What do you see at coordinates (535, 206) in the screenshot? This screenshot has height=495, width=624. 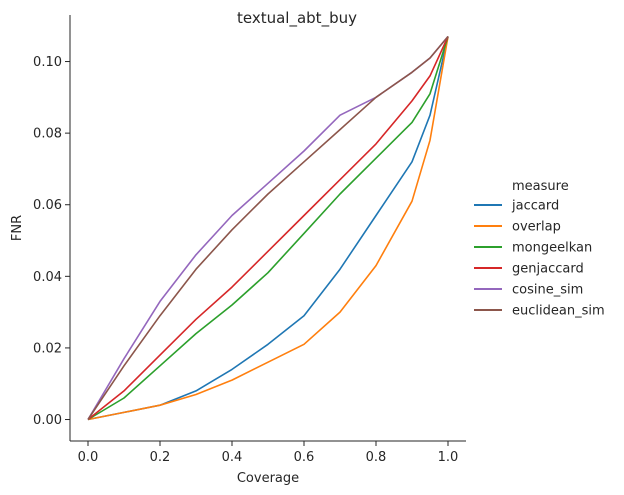 I see `legend-label-jaccard: jaccard` at bounding box center [535, 206].